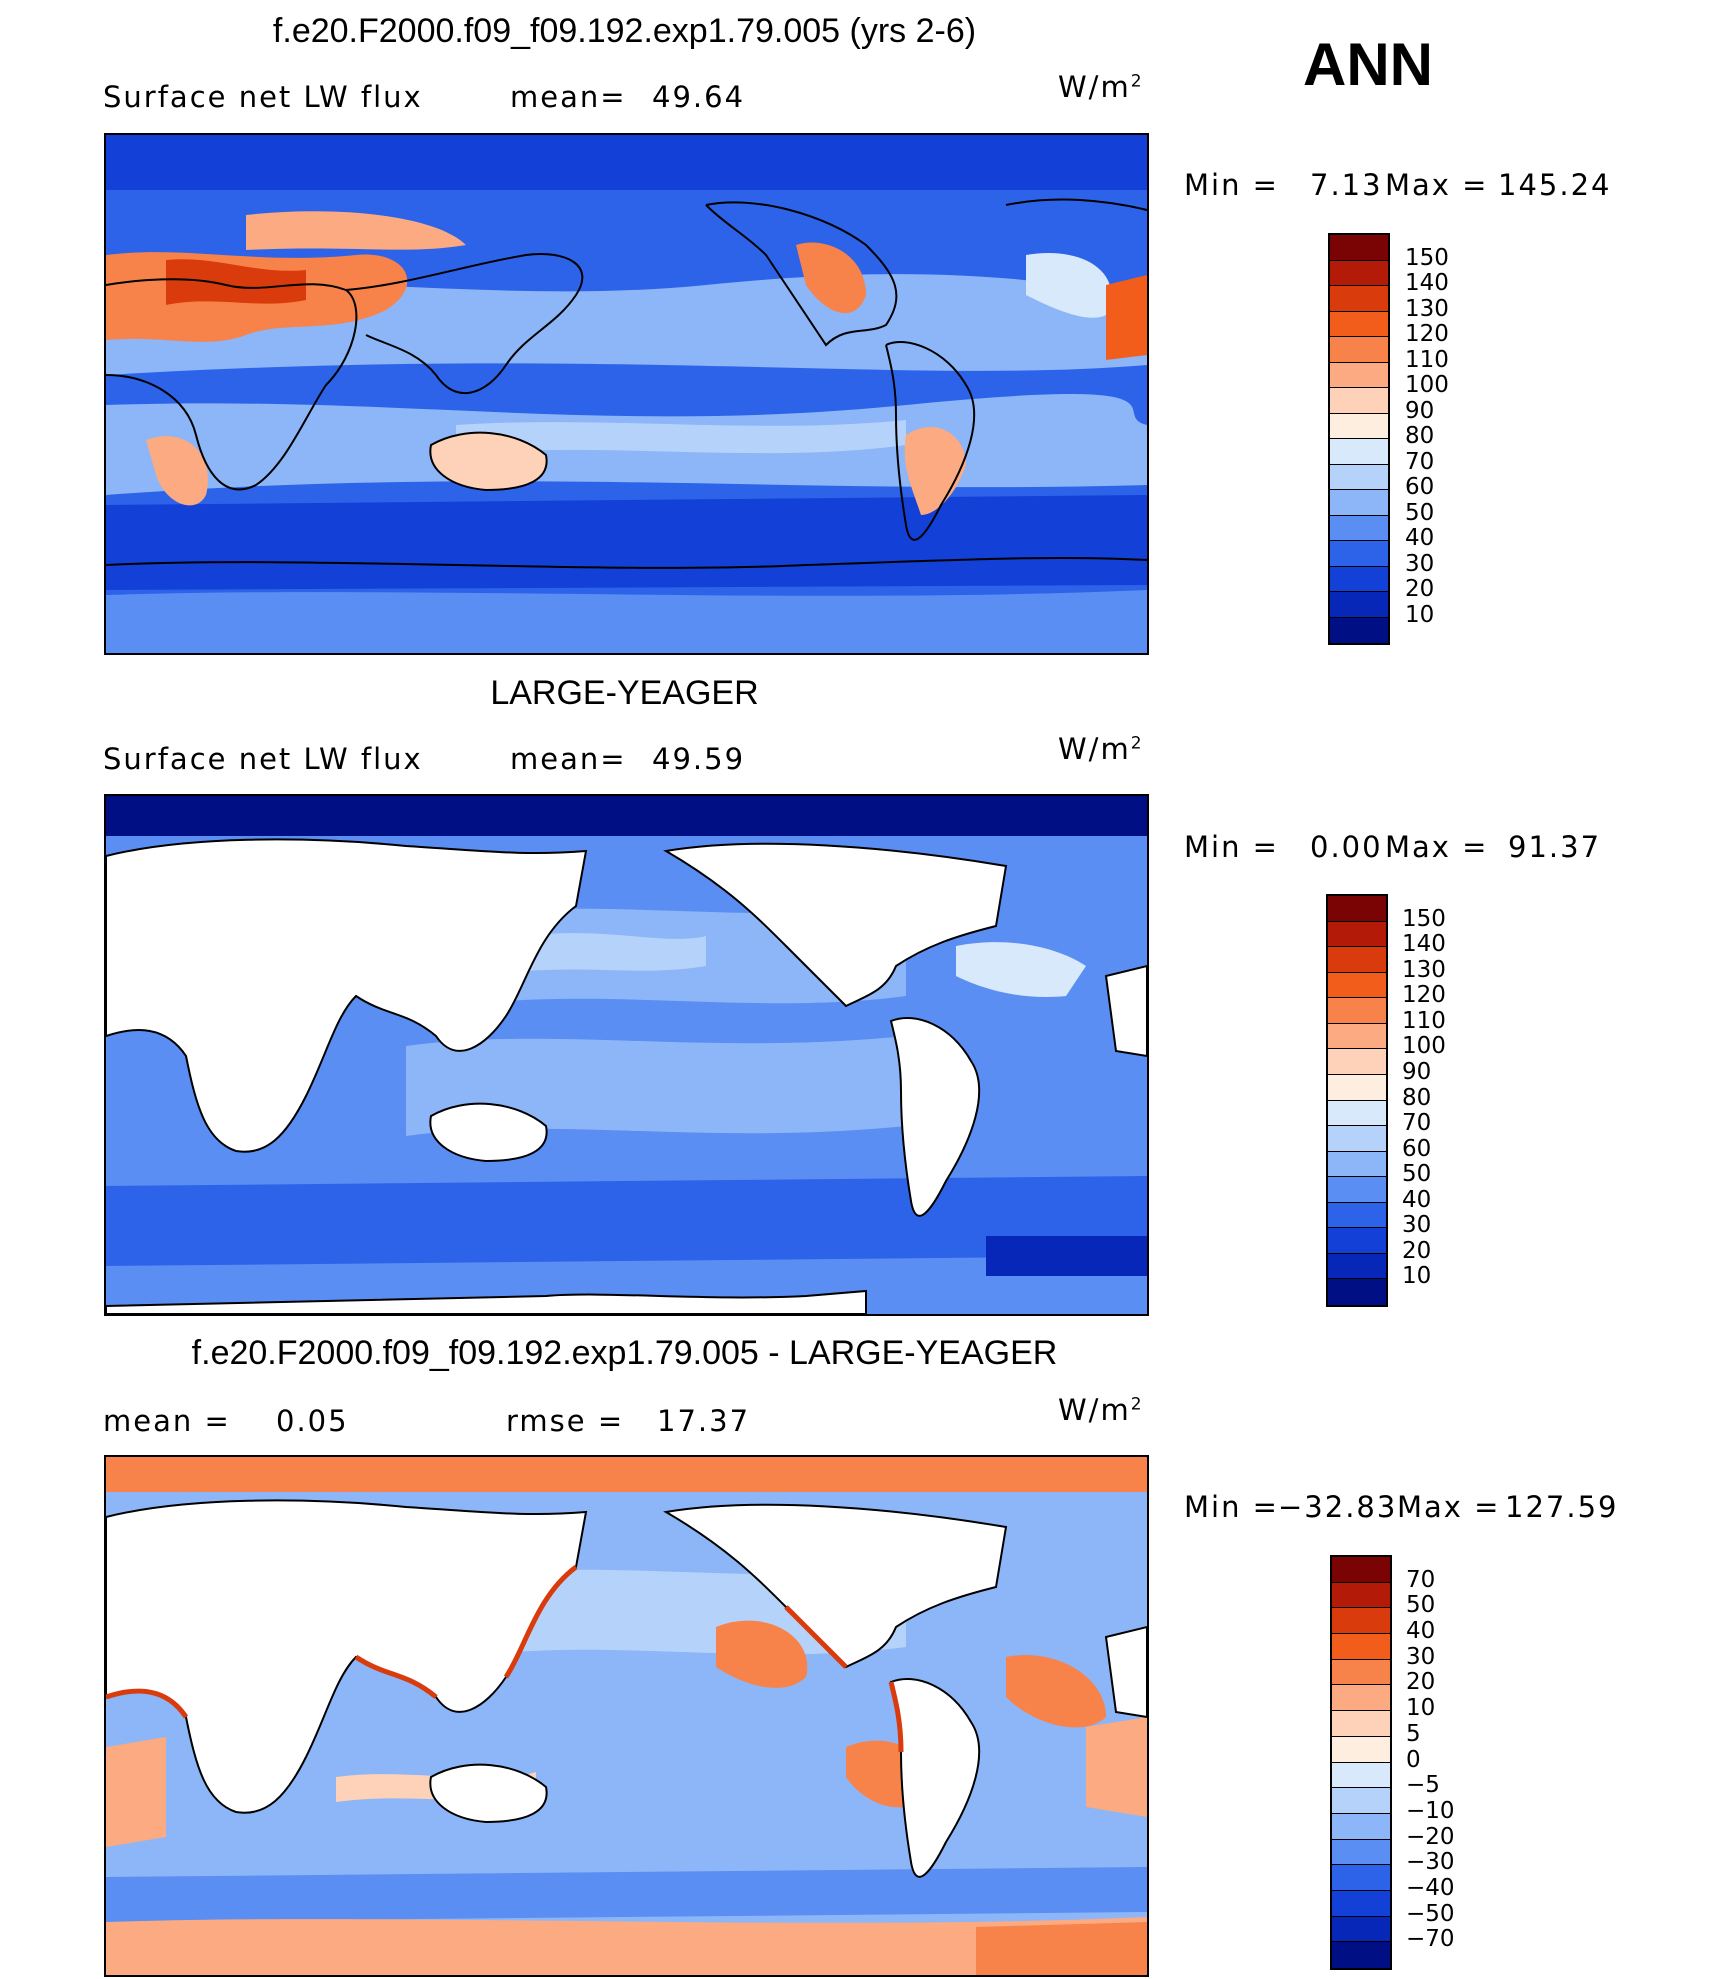 Image resolution: width=1710 pixels, height=1979 pixels. What do you see at coordinates (1346, 847) in the screenshot?
I see `panel2-min-value: 0.00` at bounding box center [1346, 847].